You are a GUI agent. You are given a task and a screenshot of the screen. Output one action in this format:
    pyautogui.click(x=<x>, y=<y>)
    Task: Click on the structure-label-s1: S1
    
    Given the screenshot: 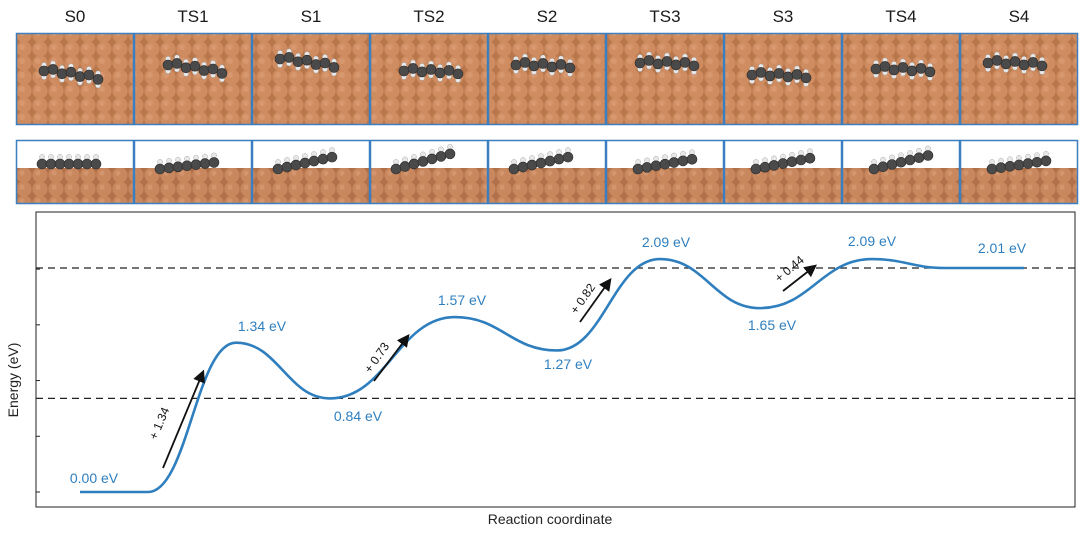 What is the action you would take?
    pyautogui.click(x=311, y=16)
    